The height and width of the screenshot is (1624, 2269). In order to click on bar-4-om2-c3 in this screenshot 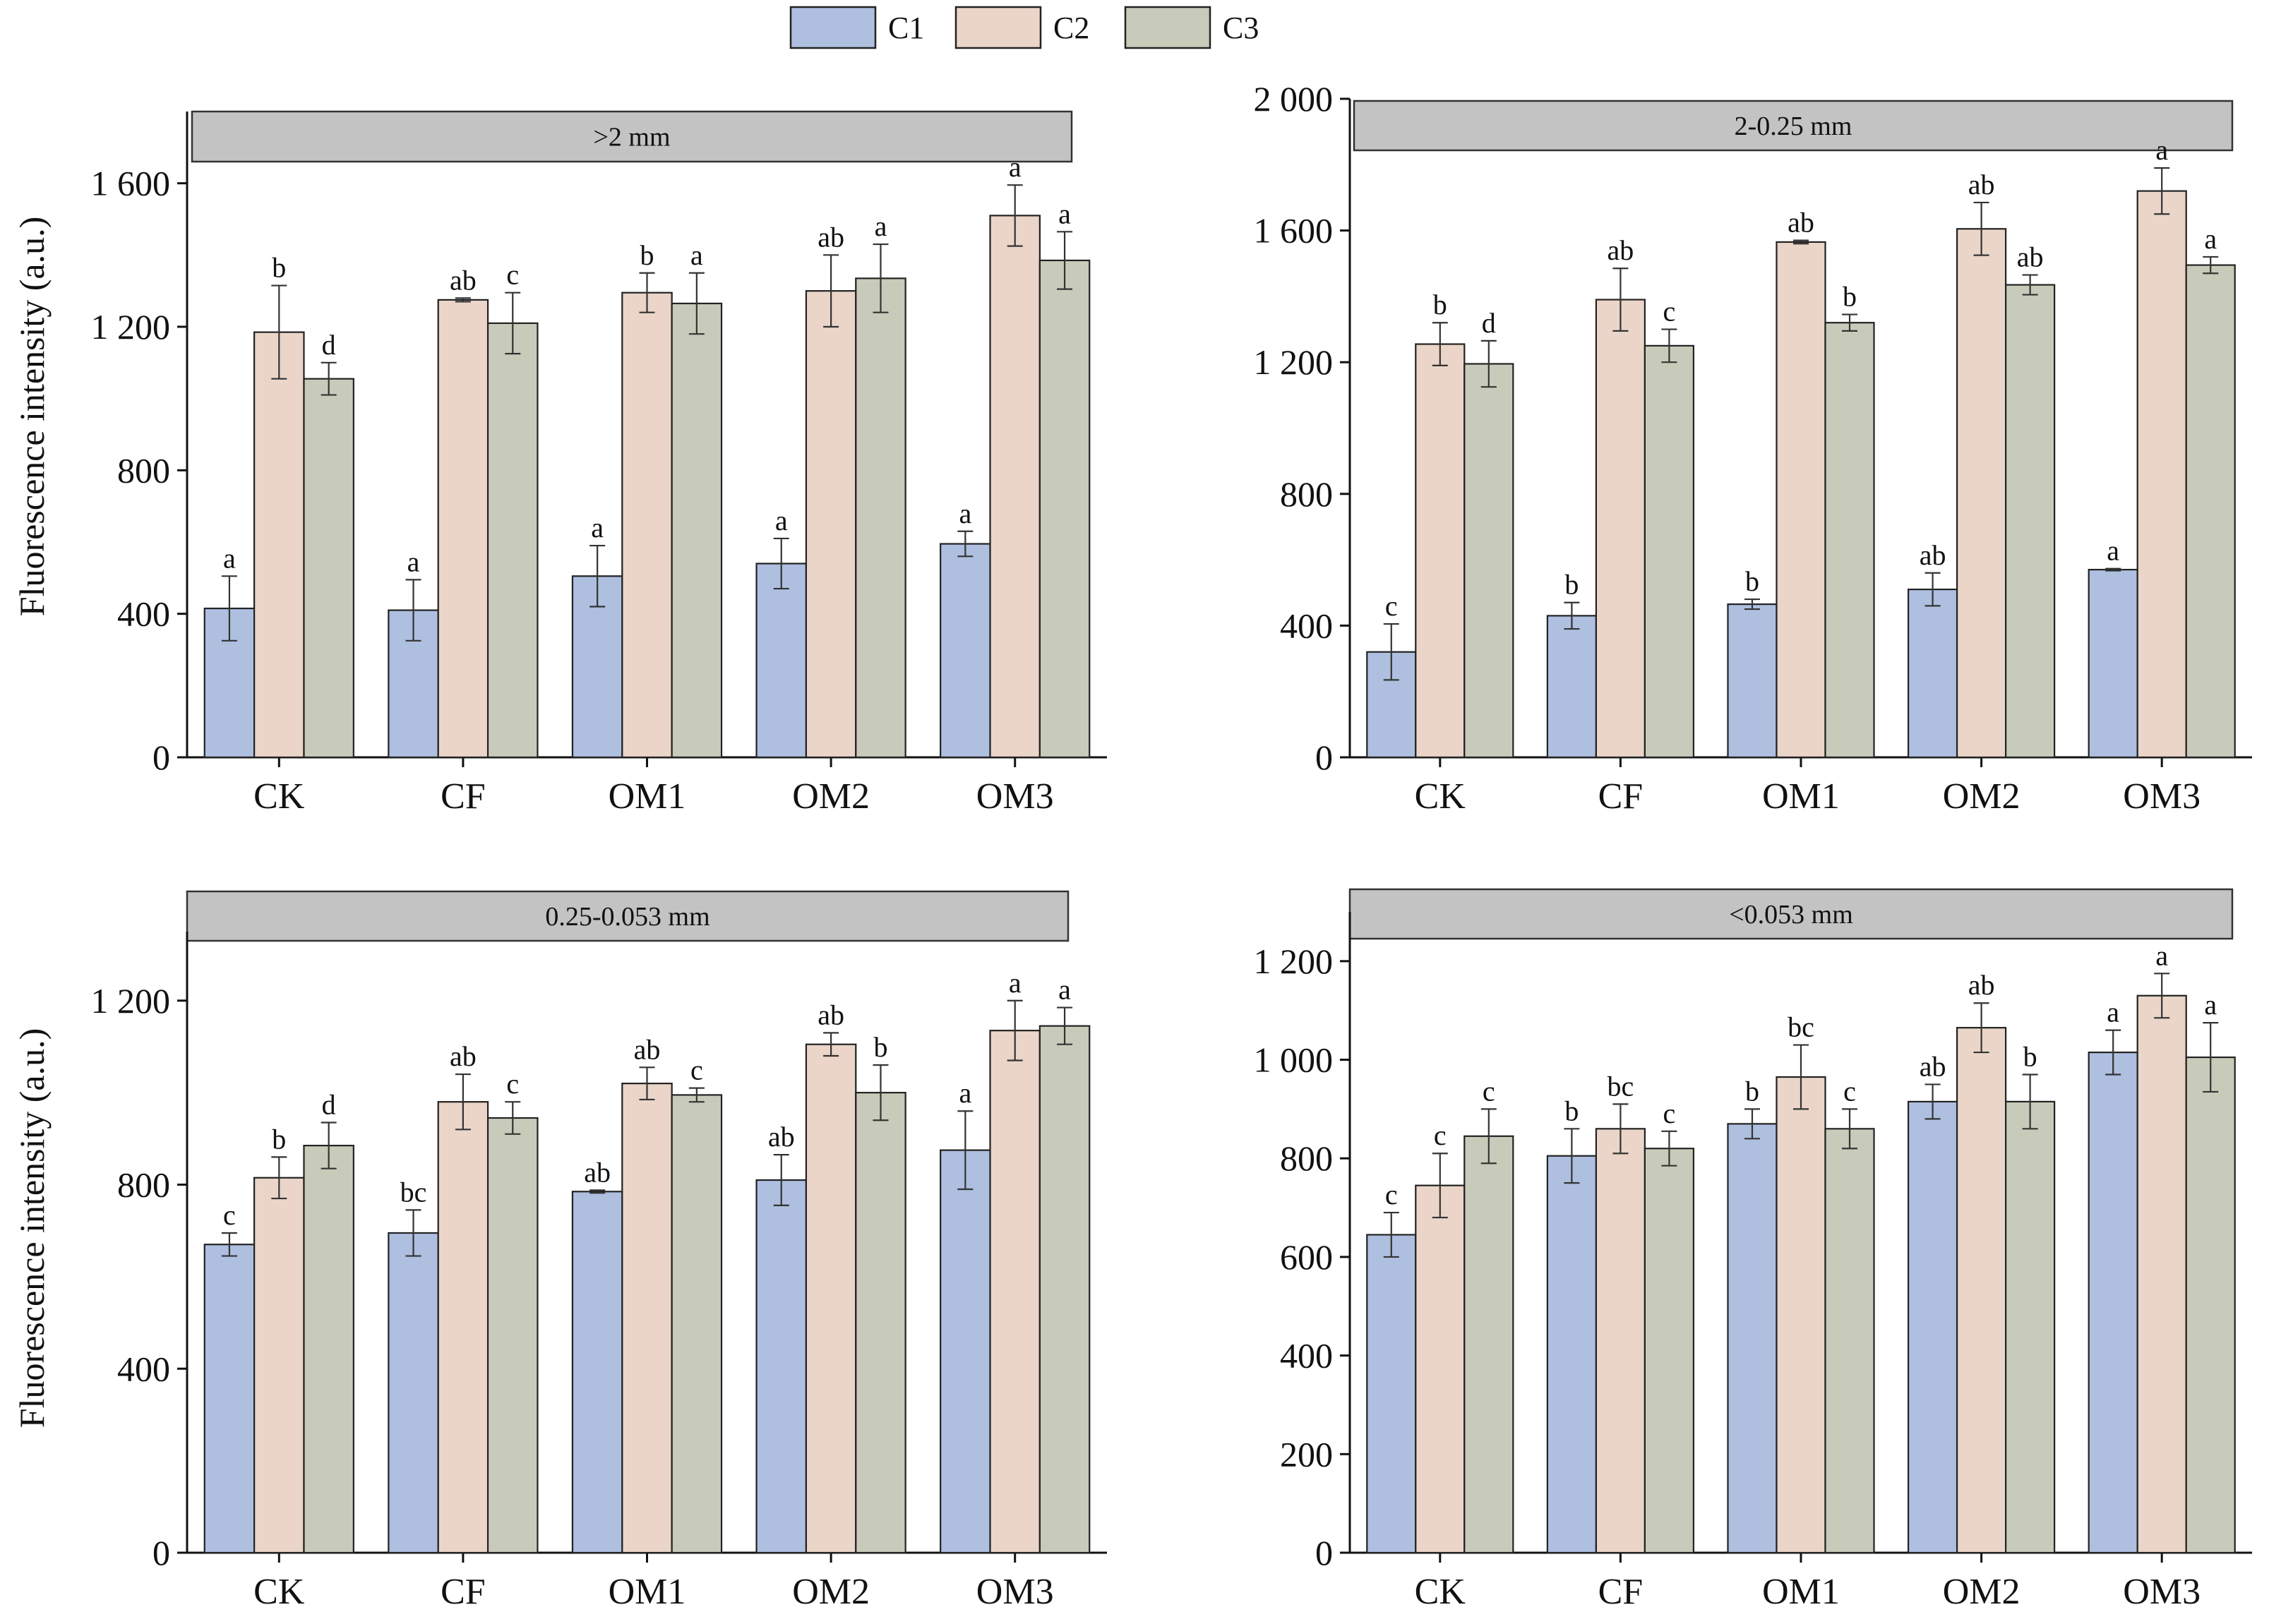, I will do `click(2030, 1327)`.